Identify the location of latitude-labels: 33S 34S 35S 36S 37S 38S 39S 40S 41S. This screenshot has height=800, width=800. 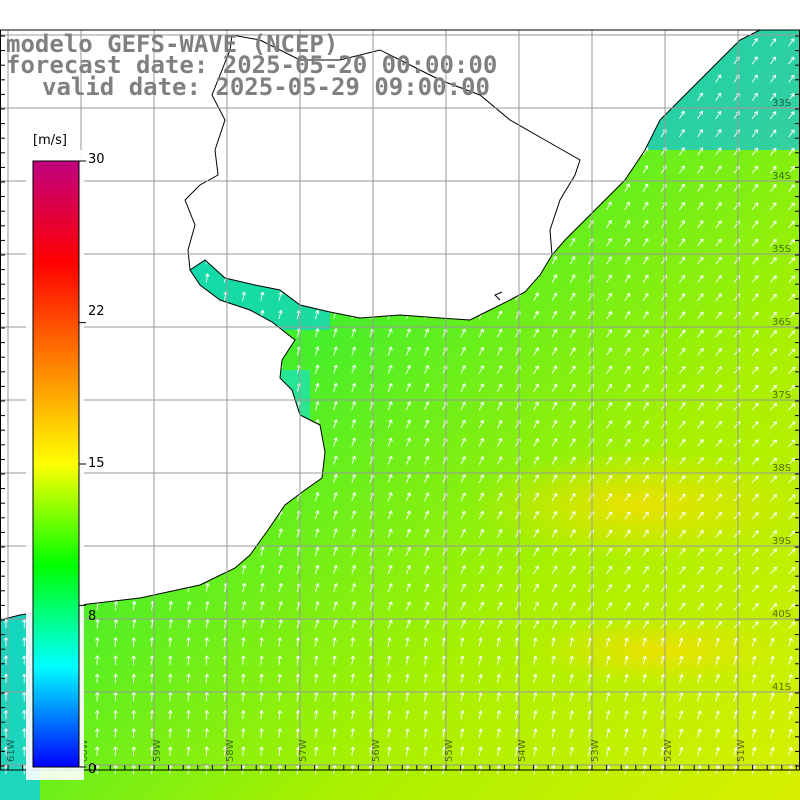
(781, 395).